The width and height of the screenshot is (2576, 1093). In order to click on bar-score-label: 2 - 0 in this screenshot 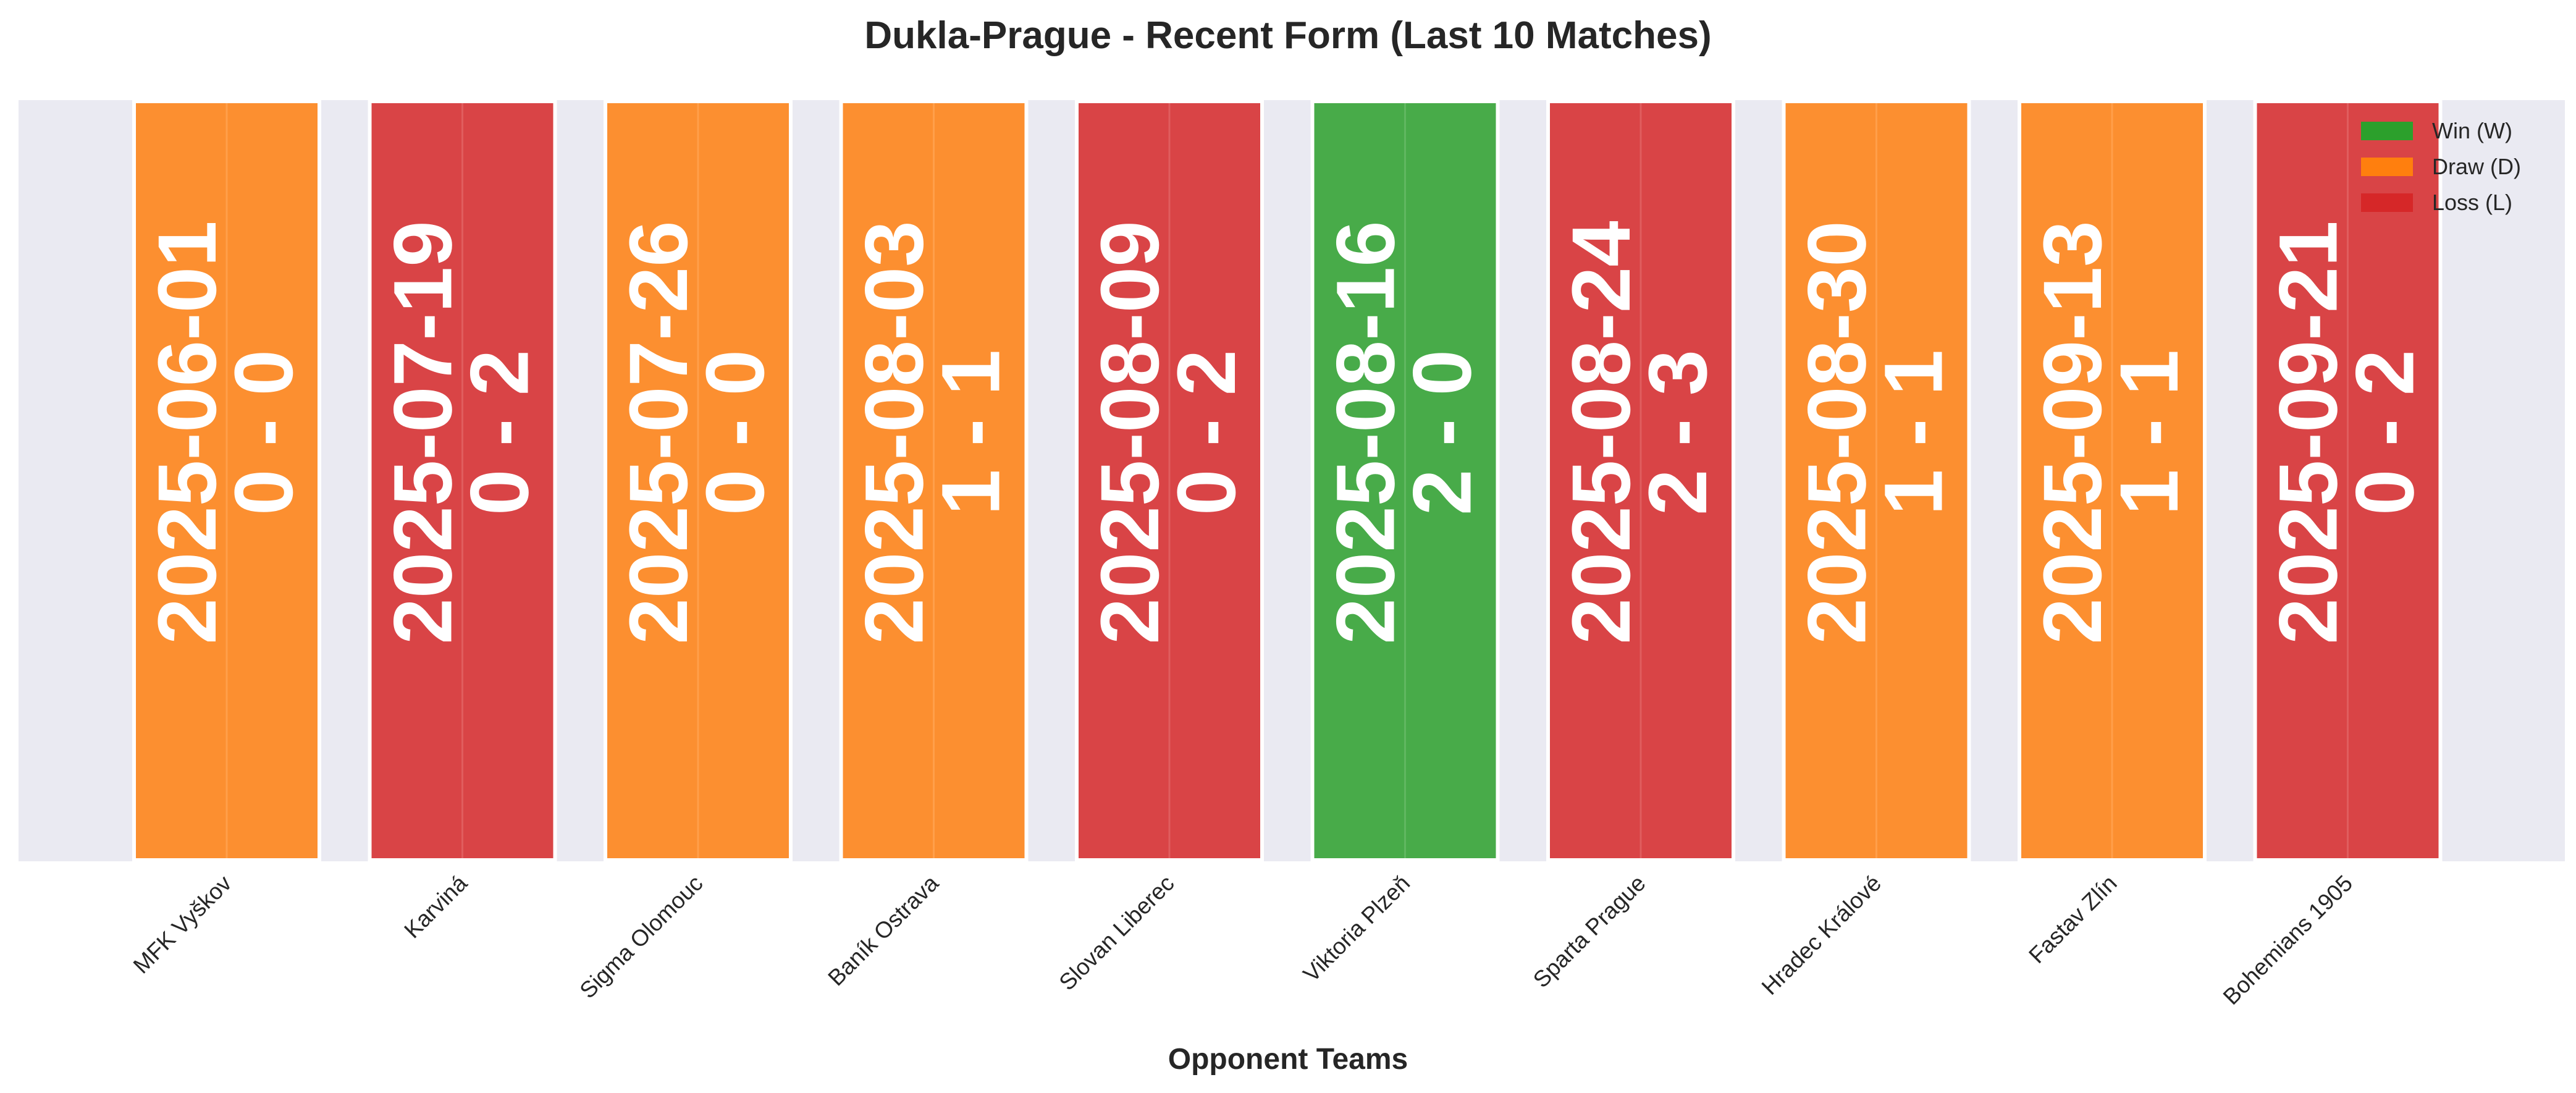, I will do `click(1443, 433)`.